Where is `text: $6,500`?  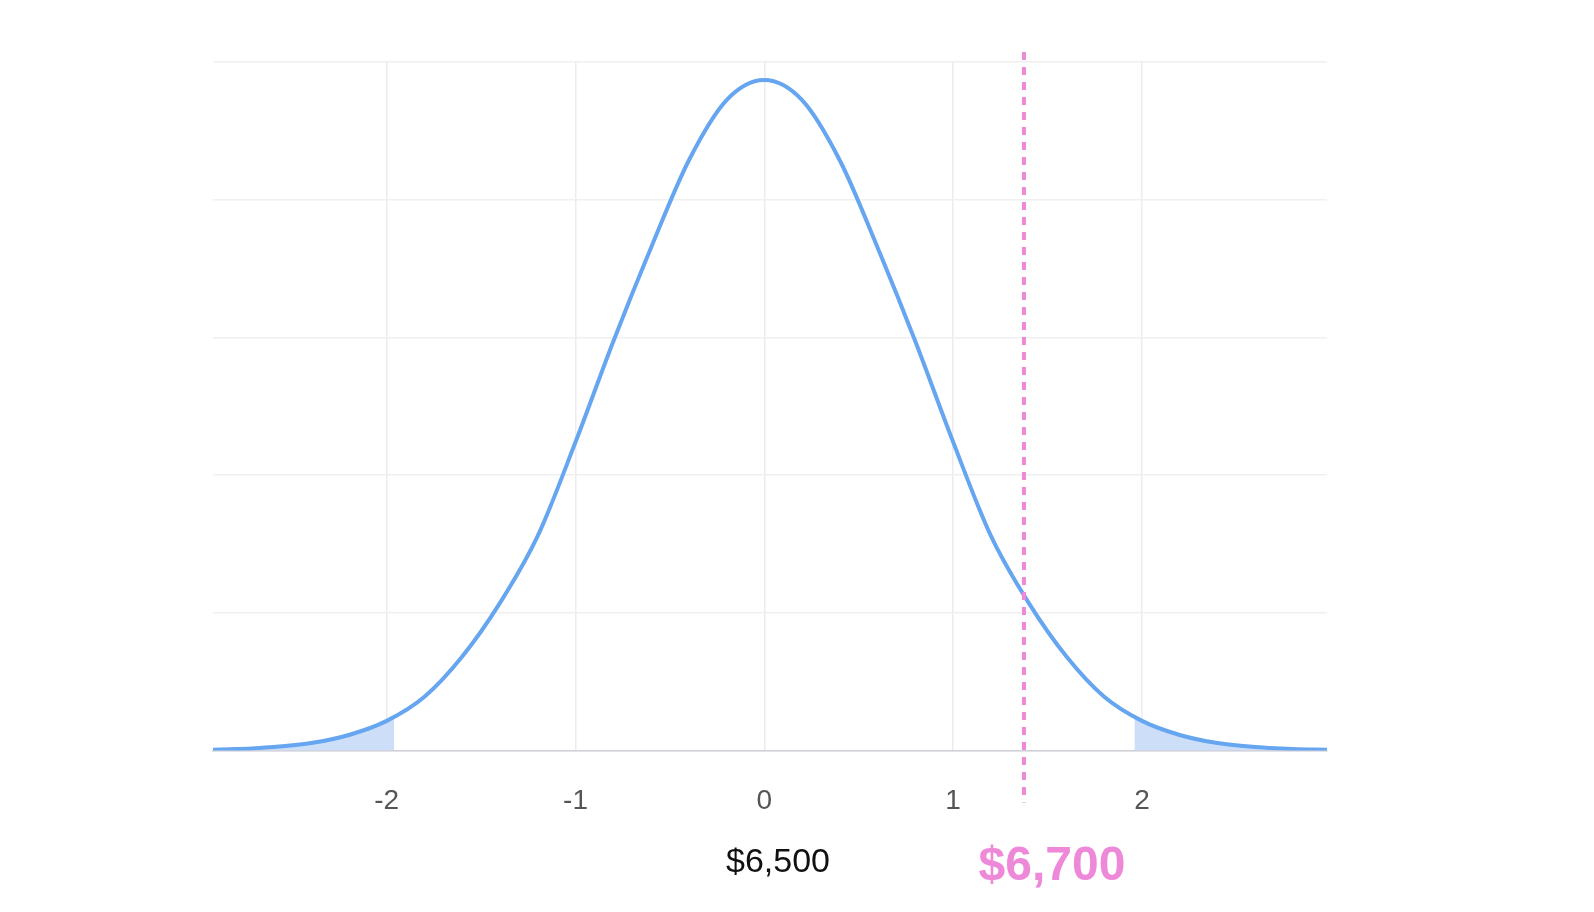
text: $6,500 is located at coordinates (778, 859).